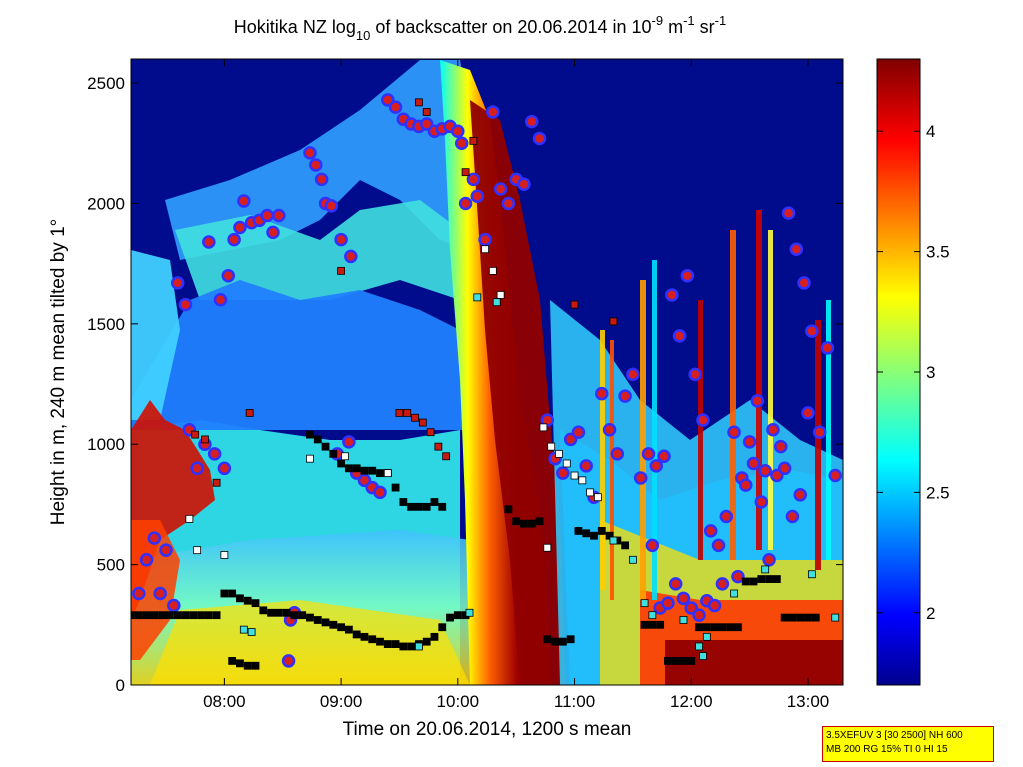 The image size is (1023, 767). What do you see at coordinates (458, 701) in the screenshot?
I see `x-tick-label: 10:00` at bounding box center [458, 701].